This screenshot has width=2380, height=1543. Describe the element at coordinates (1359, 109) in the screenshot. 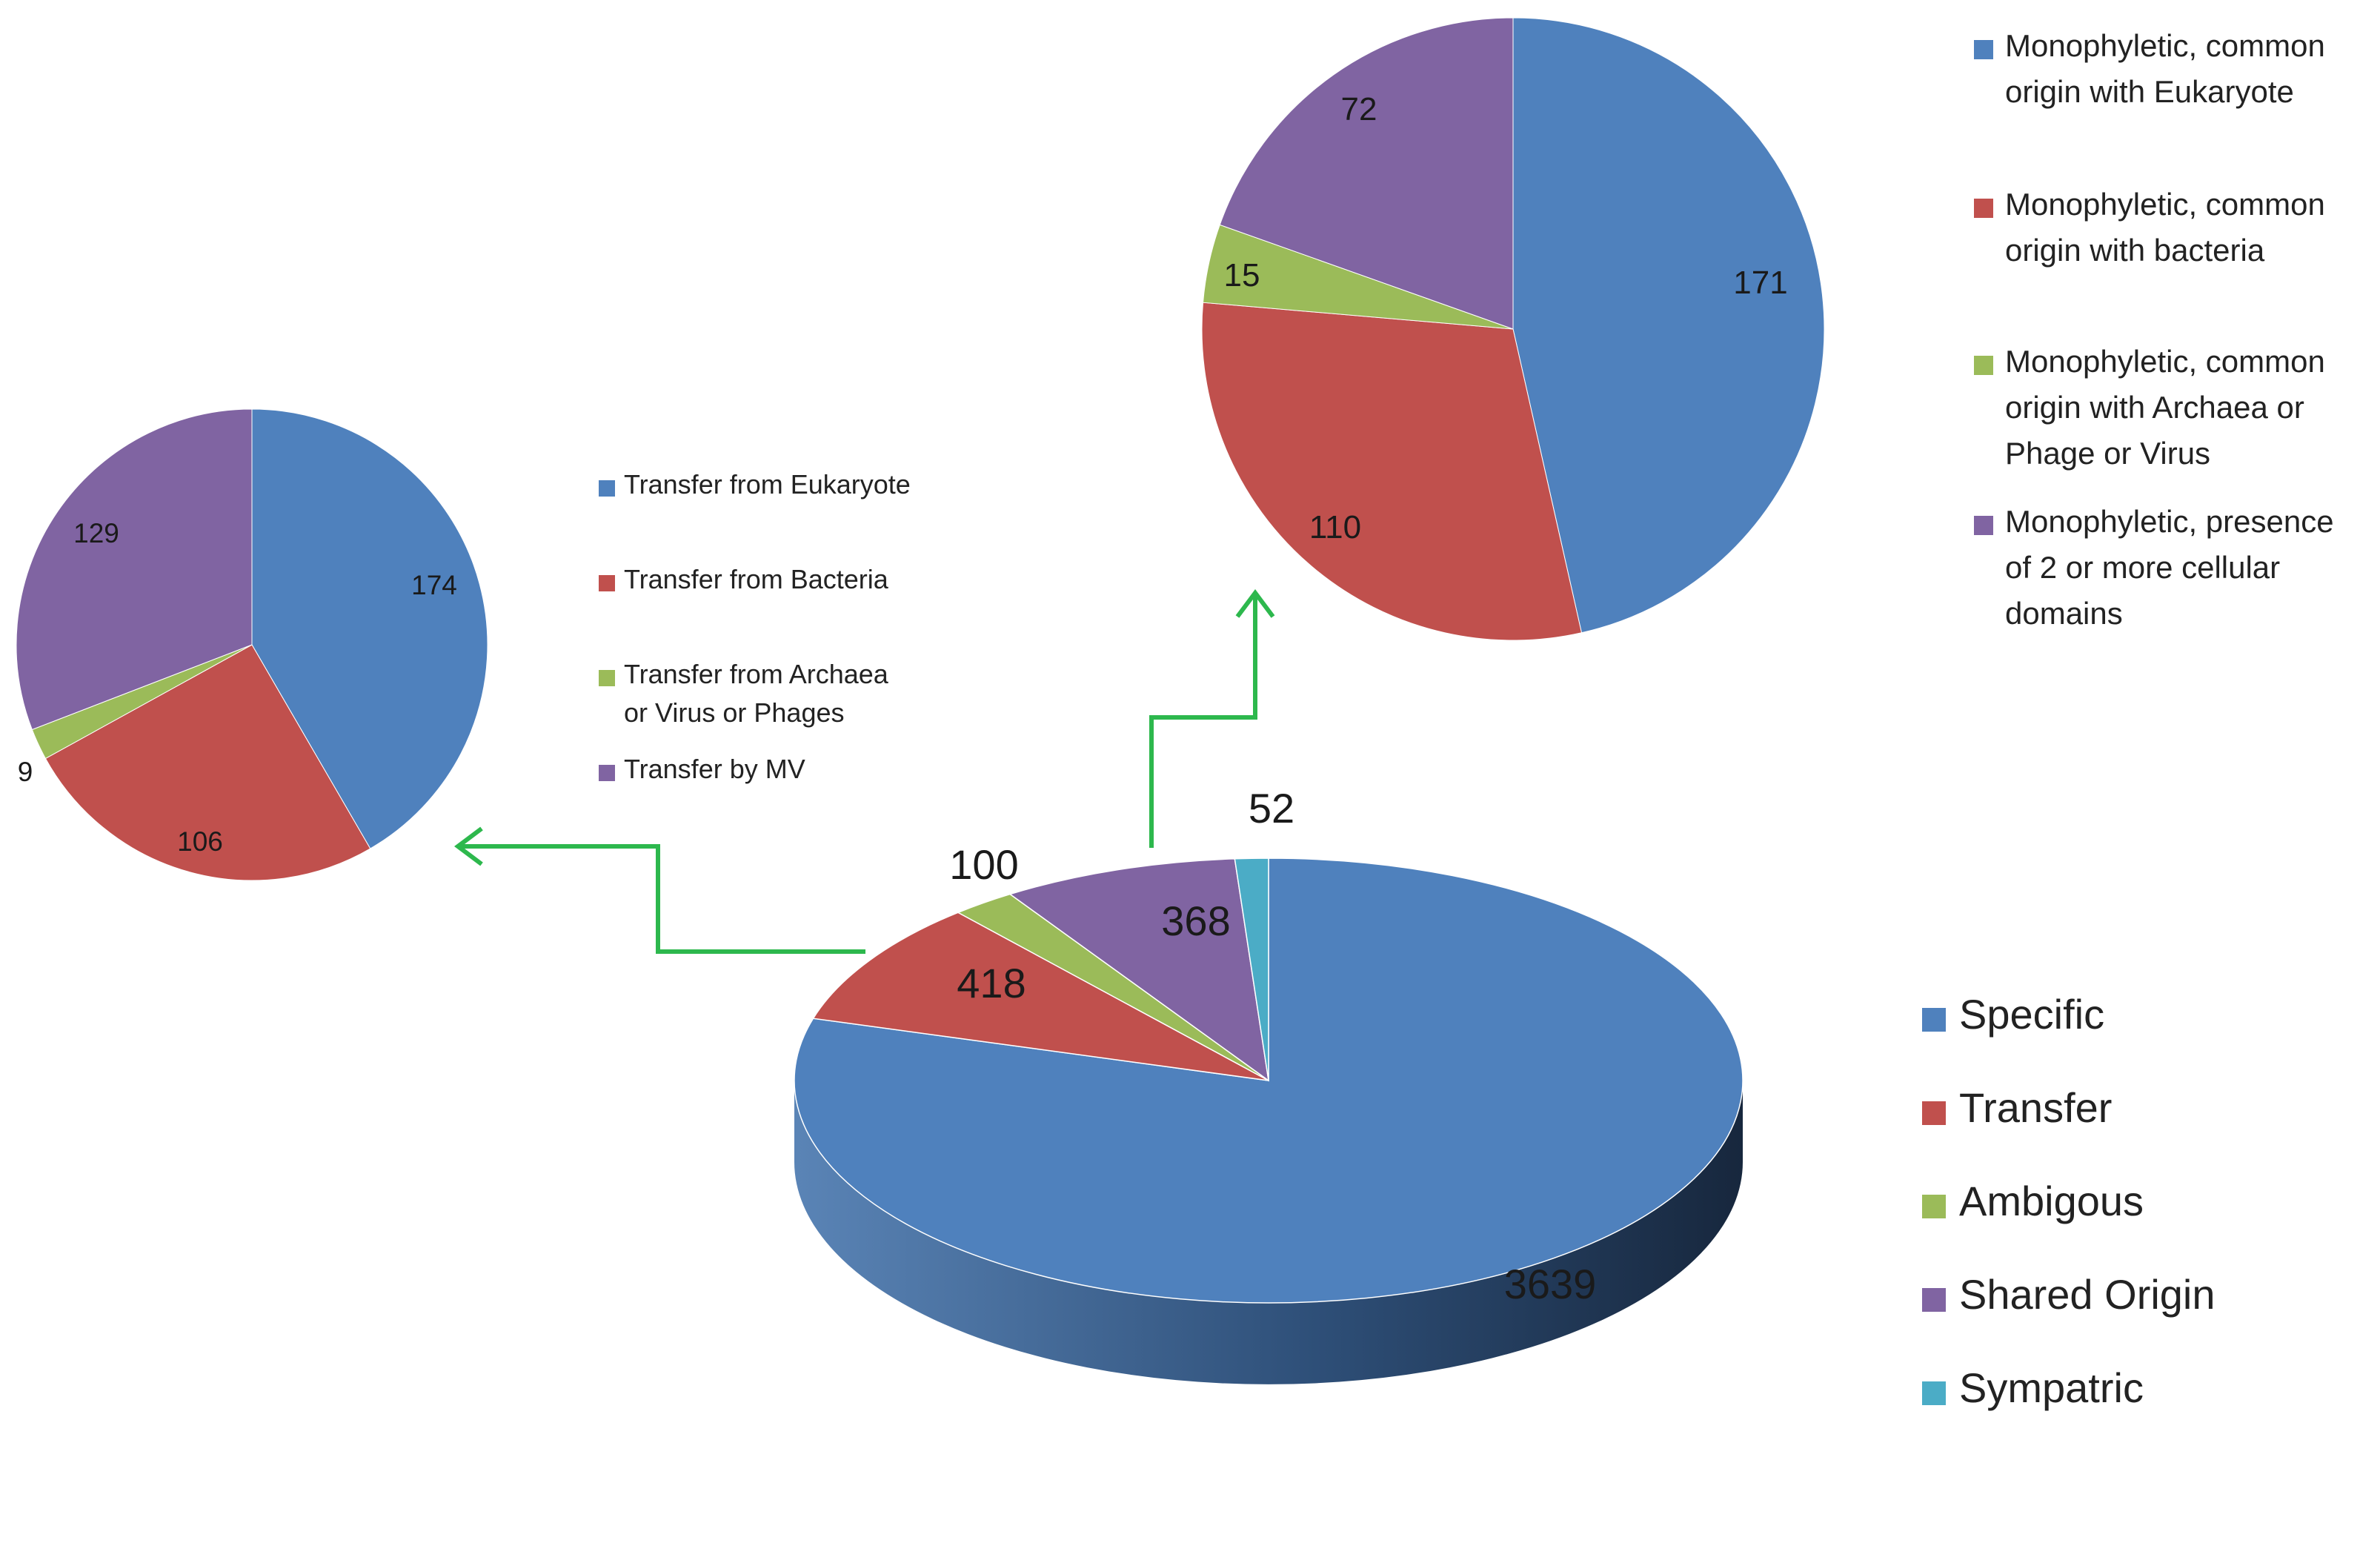

I see `data-label-monophyletic-presence-of-2-or-more-cellular-domains: 72` at that location.